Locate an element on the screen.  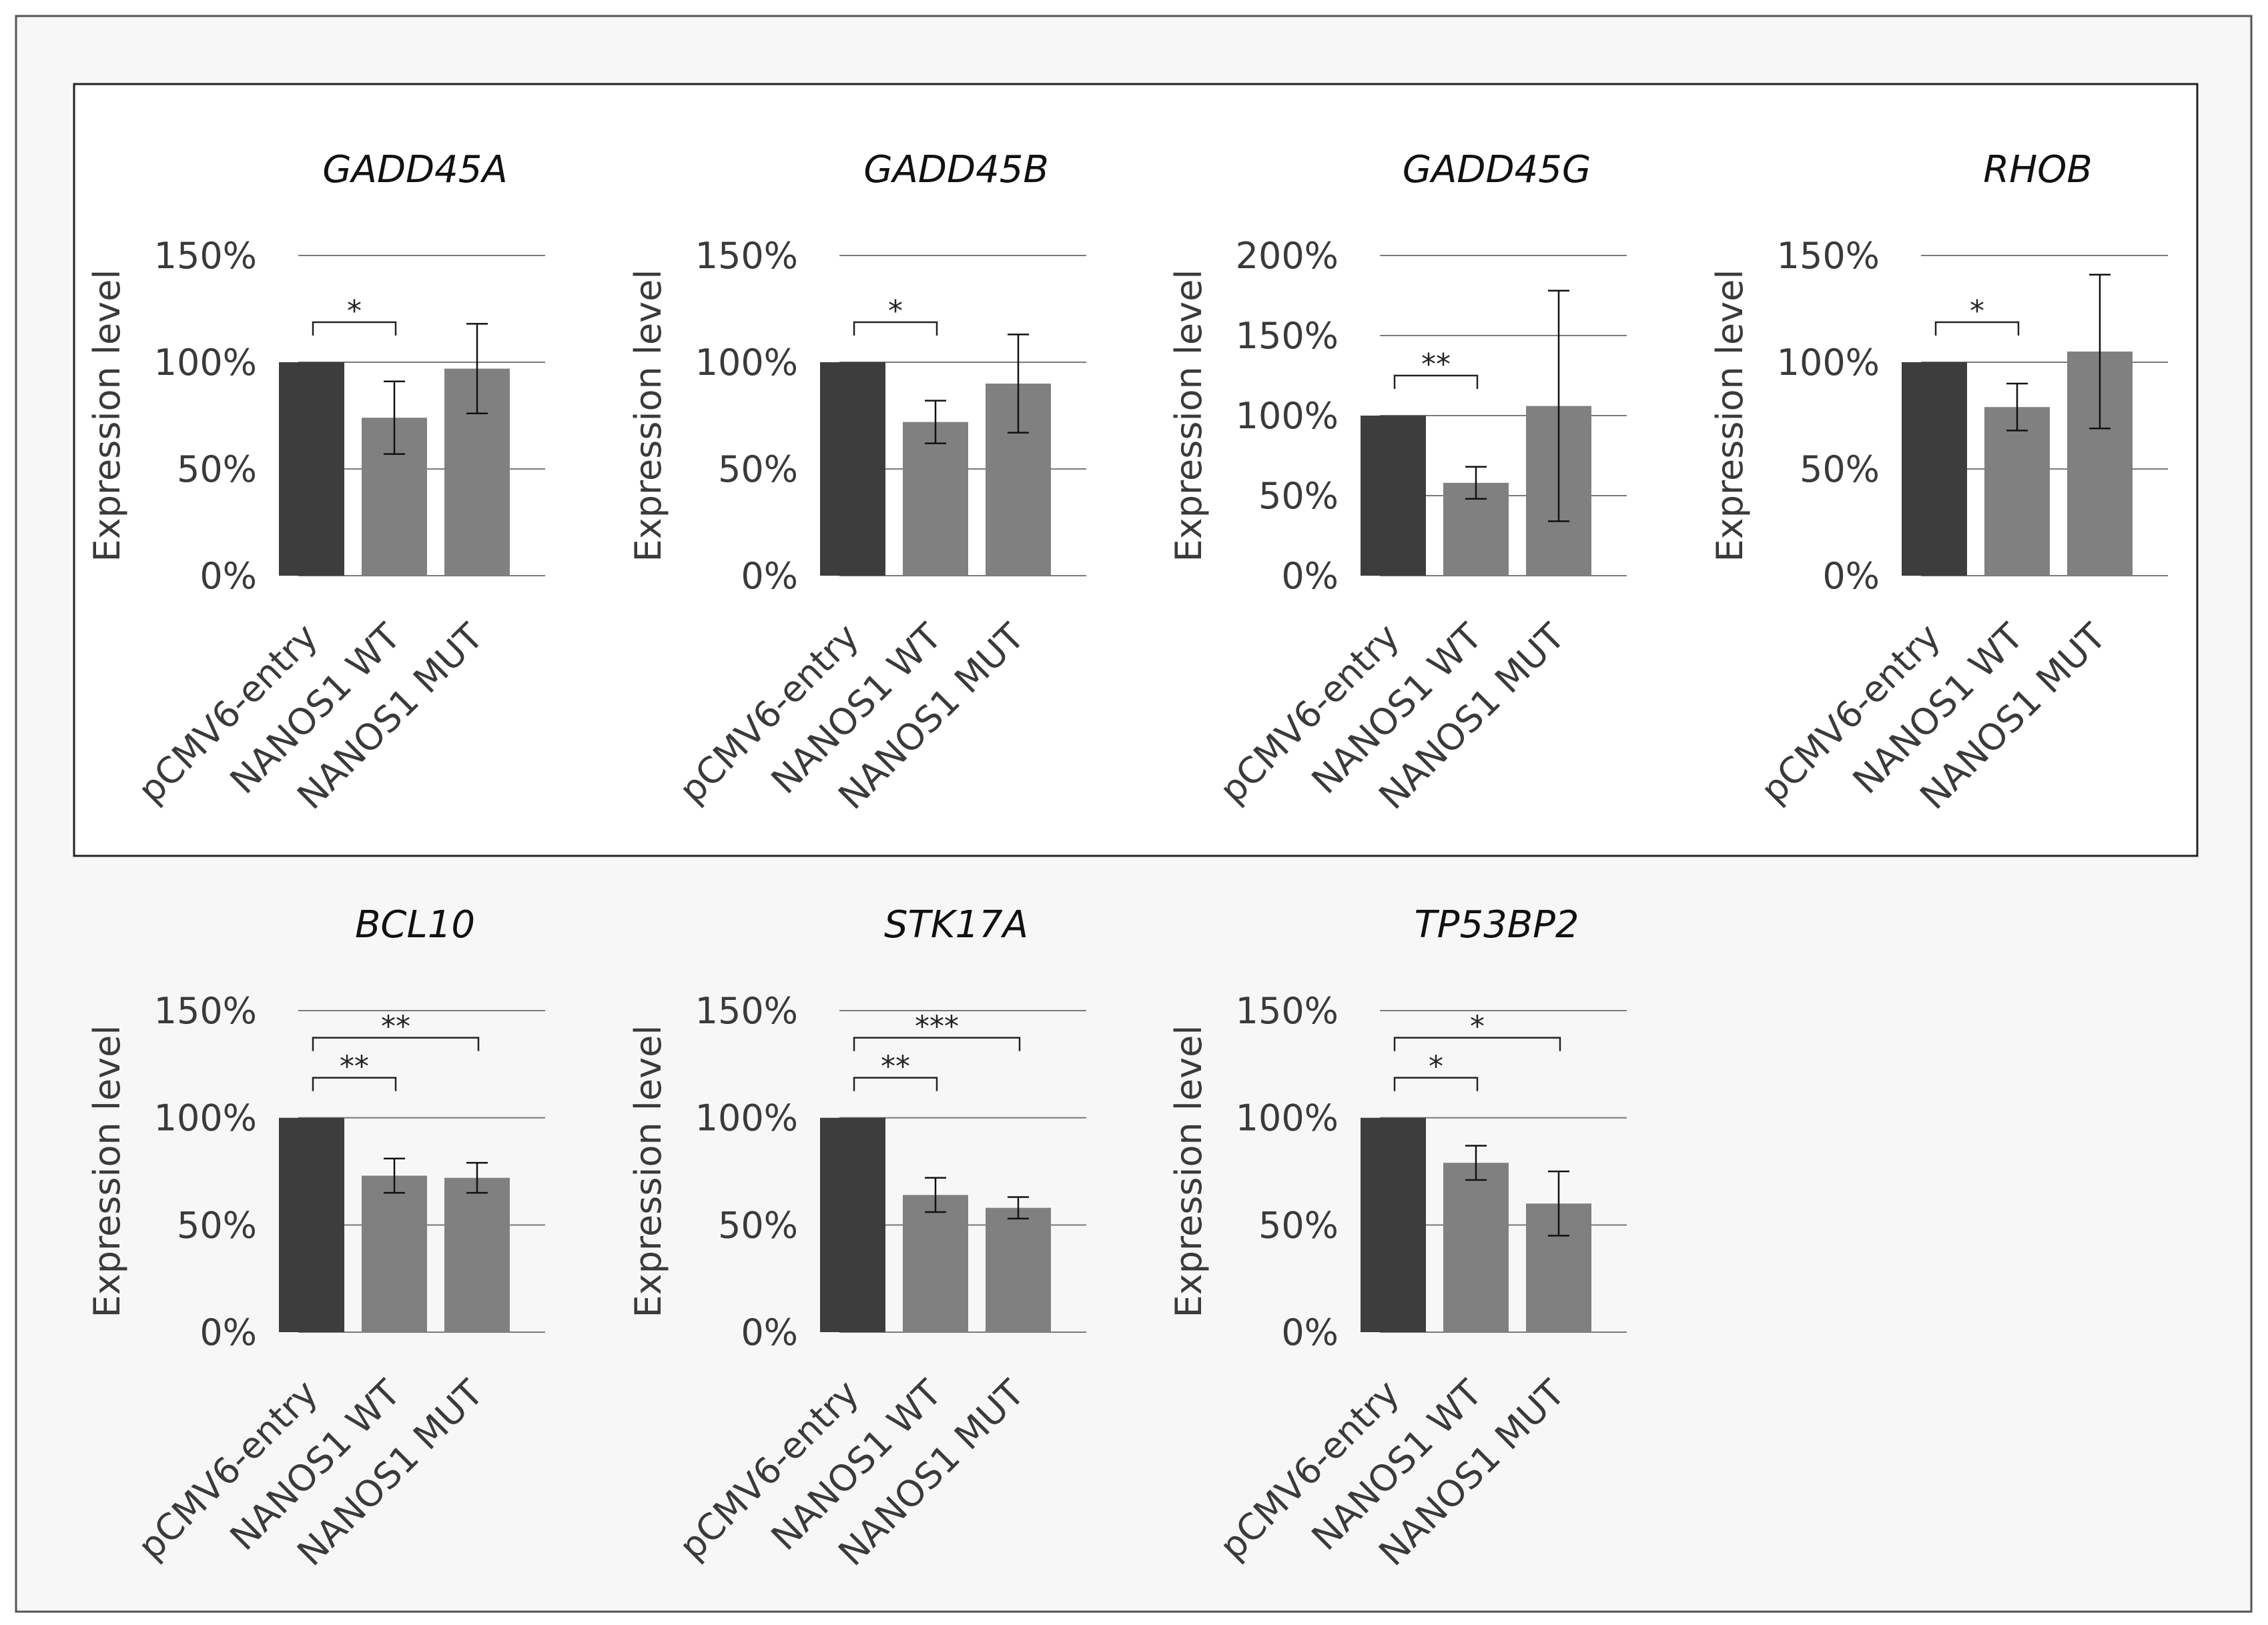
chart-title: BCL10 is located at coordinates (415, 925).